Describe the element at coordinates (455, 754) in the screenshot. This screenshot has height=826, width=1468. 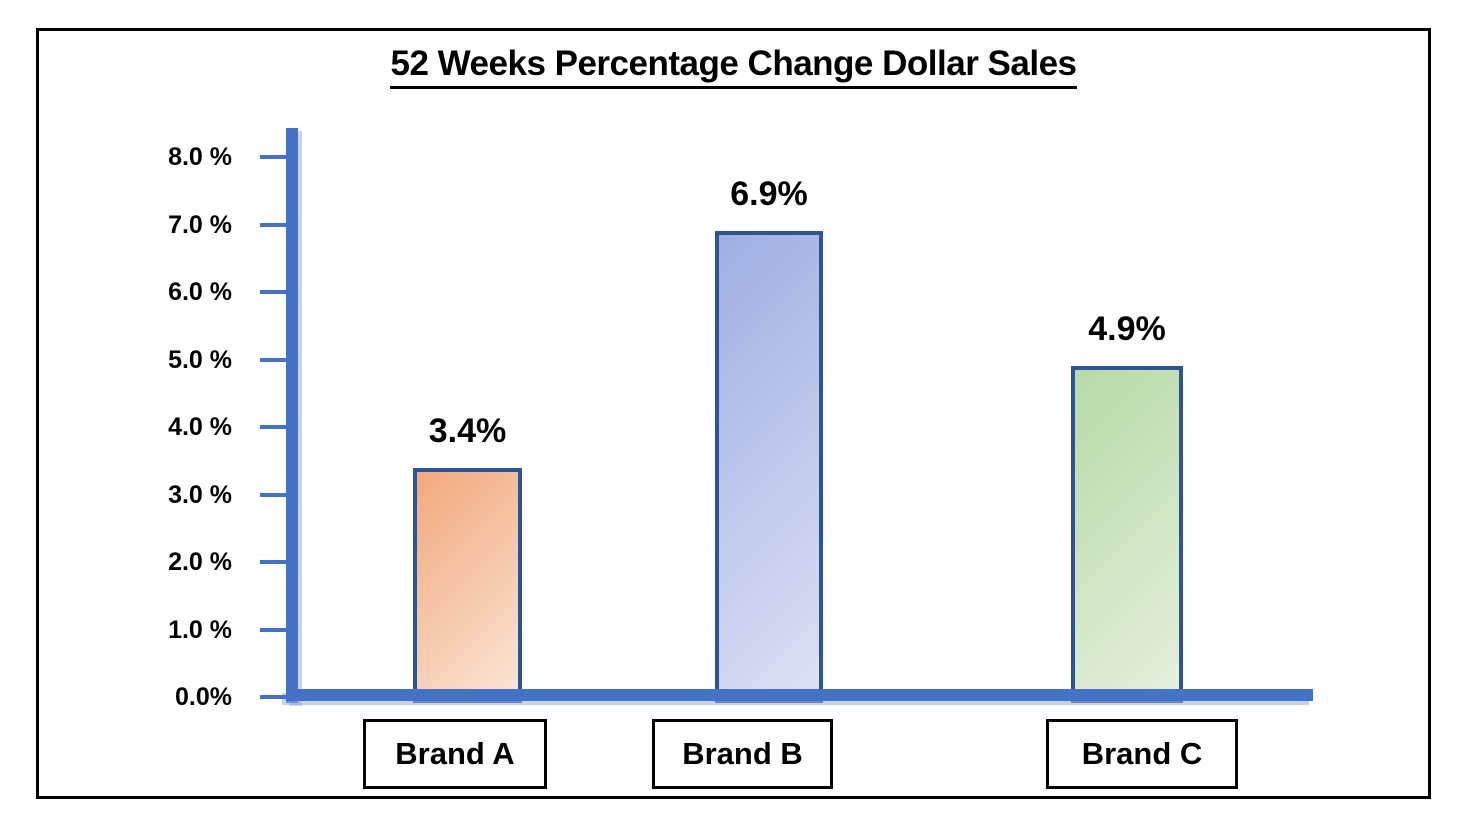
I see `category-label-brand-a: Brand A` at that location.